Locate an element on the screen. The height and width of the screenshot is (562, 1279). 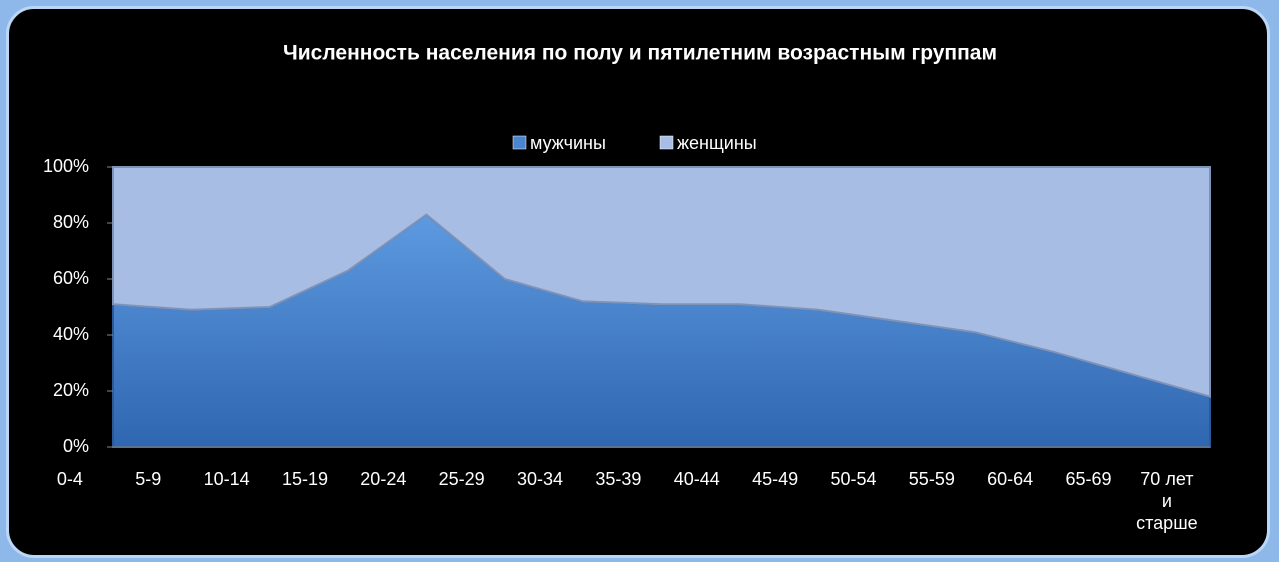
x-tick-label: 5-9 is located at coordinates (148, 479).